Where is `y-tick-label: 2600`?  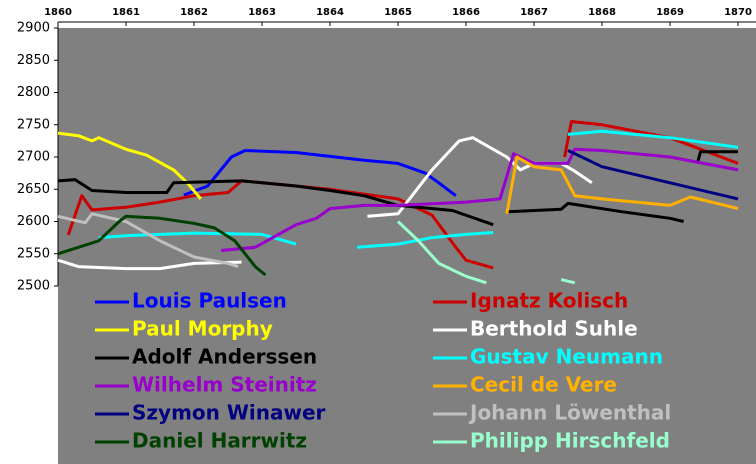
y-tick-label: 2600 is located at coordinates (33, 221).